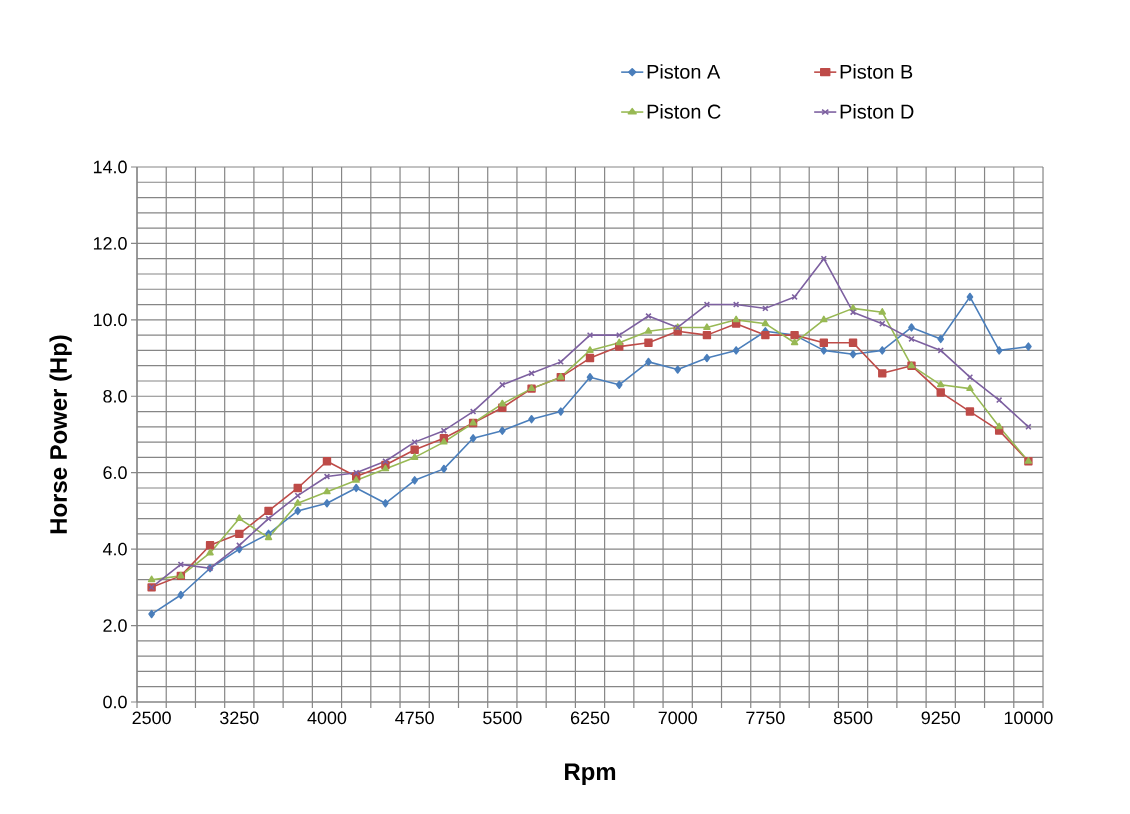 This screenshot has height=814, width=1130. What do you see at coordinates (110, 320) in the screenshot?
I see `y-tick-label: 10.0` at bounding box center [110, 320].